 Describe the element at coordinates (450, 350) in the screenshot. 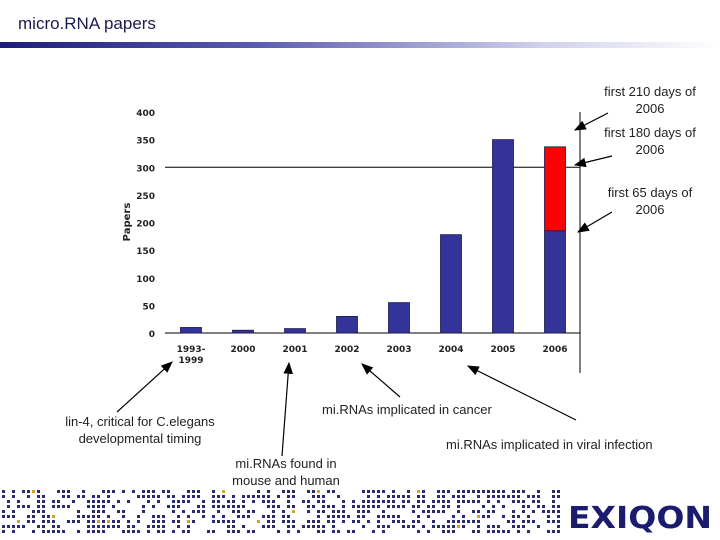

I see `x-tick-label: 2004` at that location.